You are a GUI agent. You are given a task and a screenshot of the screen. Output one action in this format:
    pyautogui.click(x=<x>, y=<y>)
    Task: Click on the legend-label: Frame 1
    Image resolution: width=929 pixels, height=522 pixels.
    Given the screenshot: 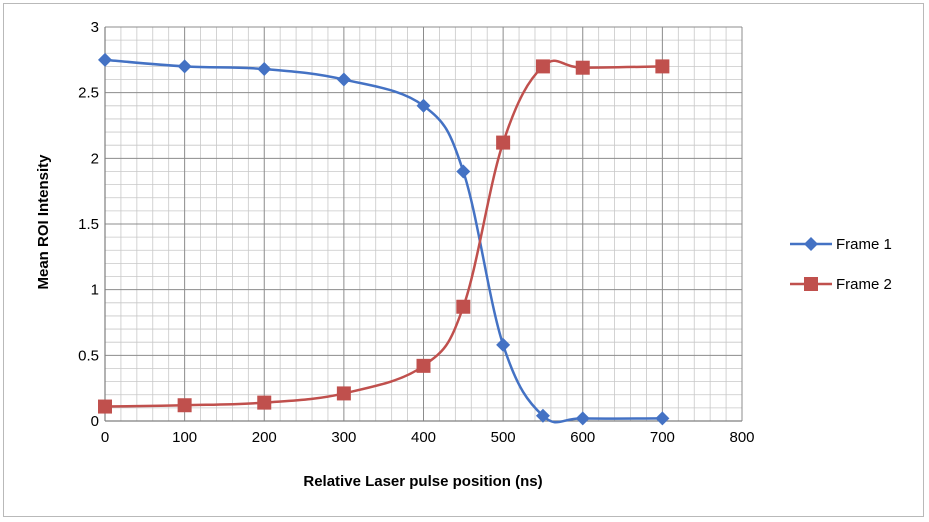 What is the action you would take?
    pyautogui.click(x=864, y=244)
    